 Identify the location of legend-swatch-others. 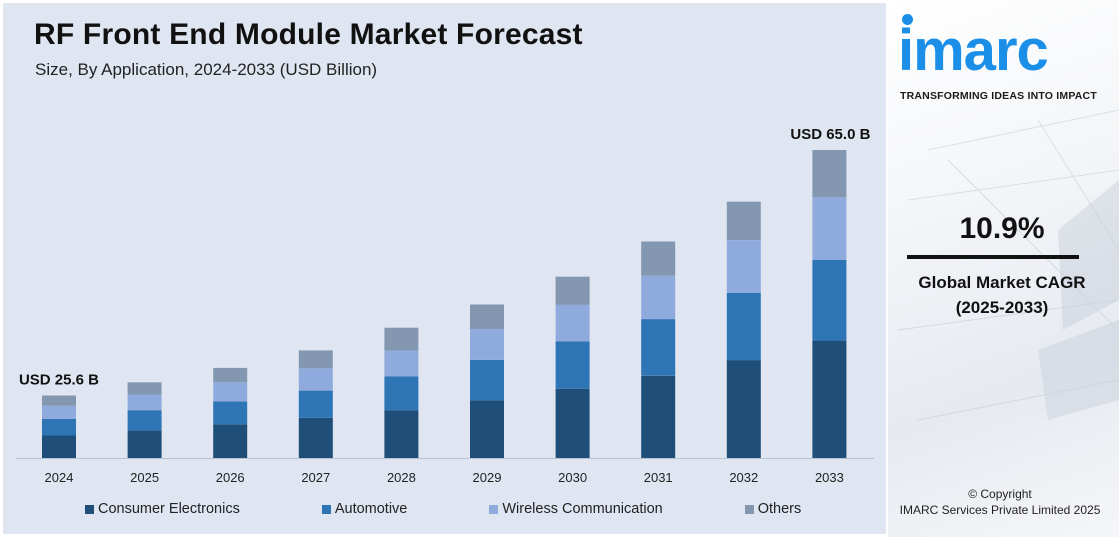
(749, 509).